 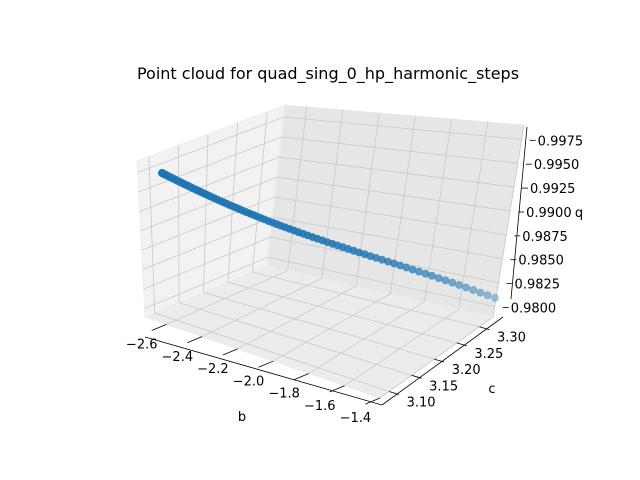 What do you see at coordinates (534, 308) in the screenshot?
I see `z-tick-label: 0.9800` at bounding box center [534, 308].